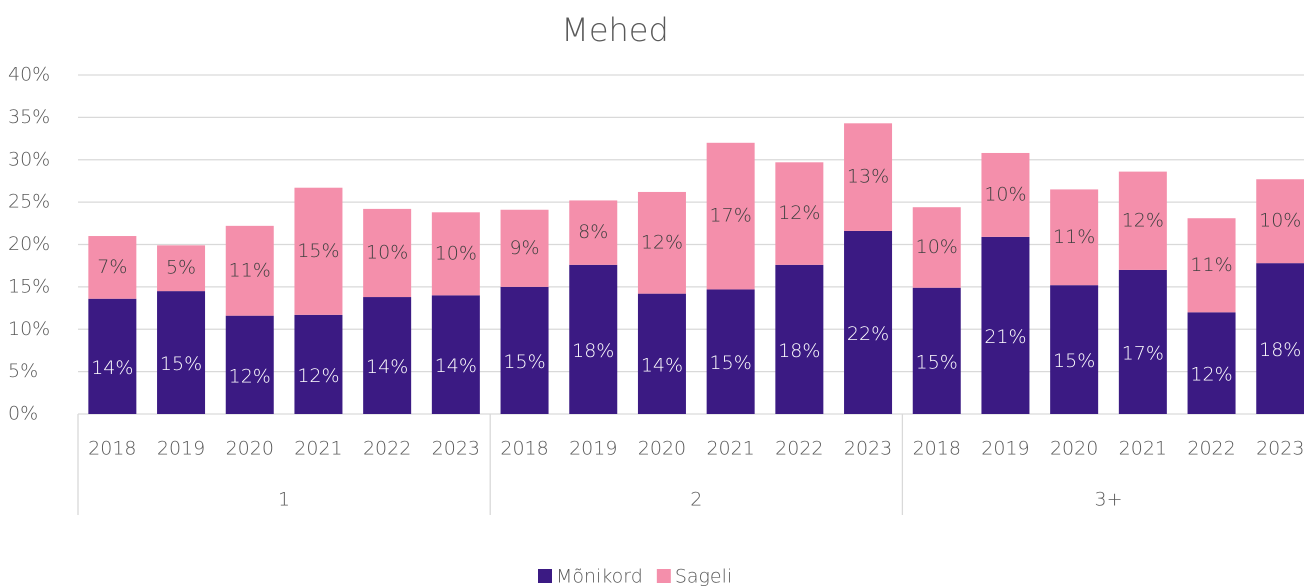  I want to click on data-label: 21%, so click(1005, 337).